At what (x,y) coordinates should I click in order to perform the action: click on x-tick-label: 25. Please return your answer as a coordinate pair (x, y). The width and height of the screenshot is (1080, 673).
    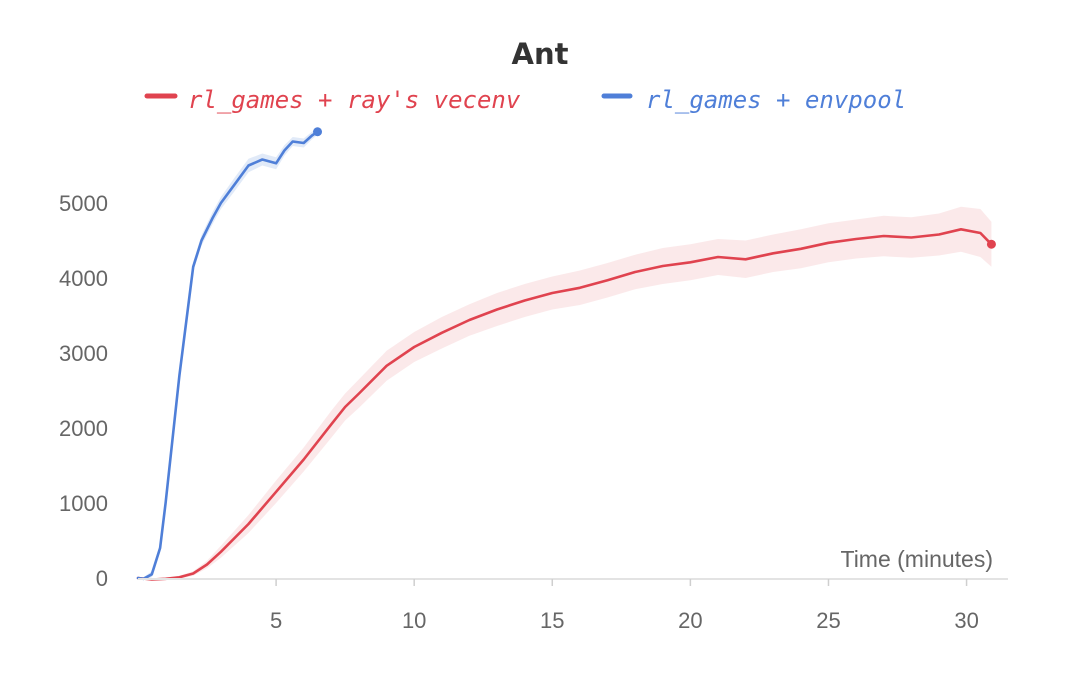
    Looking at the image, I should click on (828, 620).